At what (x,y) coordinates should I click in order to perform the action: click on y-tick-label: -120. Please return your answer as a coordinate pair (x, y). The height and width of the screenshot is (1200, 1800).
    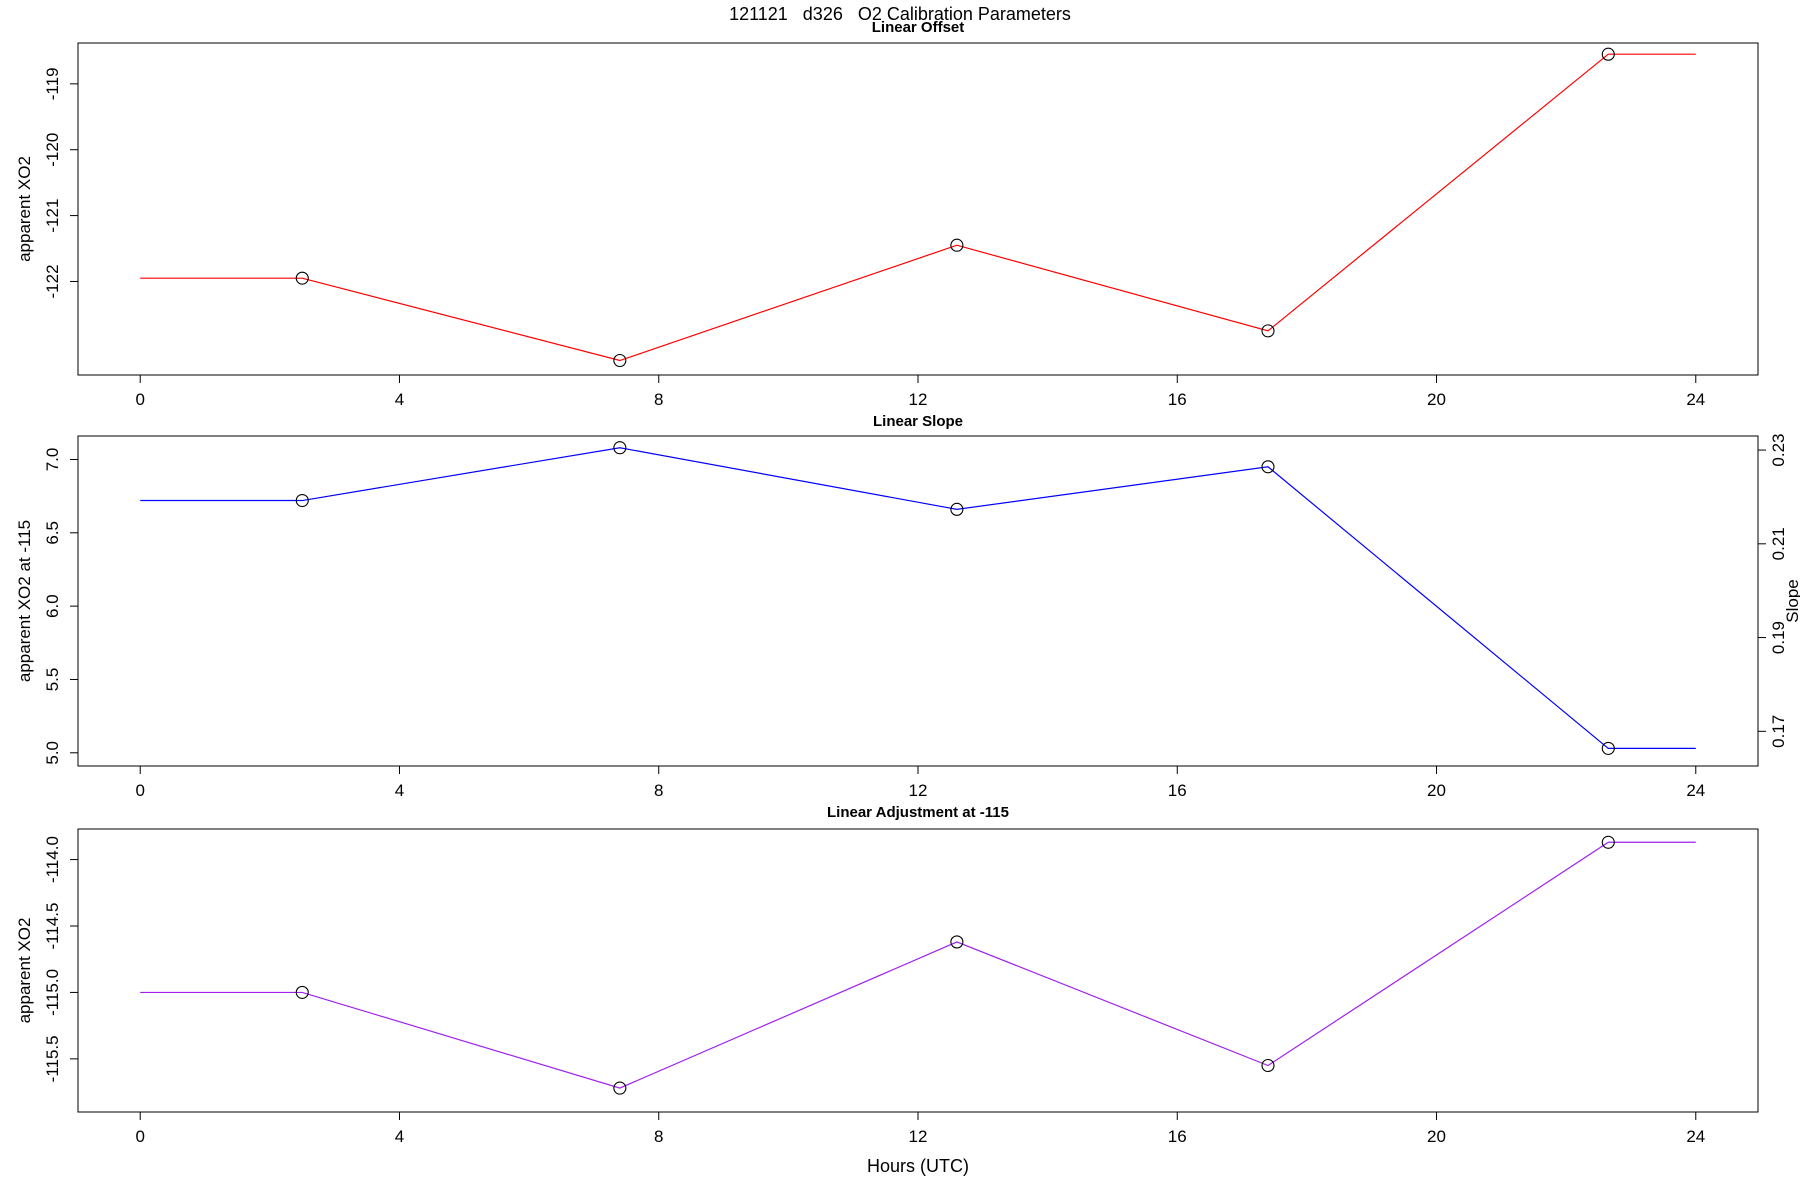
    Looking at the image, I should click on (52, 150).